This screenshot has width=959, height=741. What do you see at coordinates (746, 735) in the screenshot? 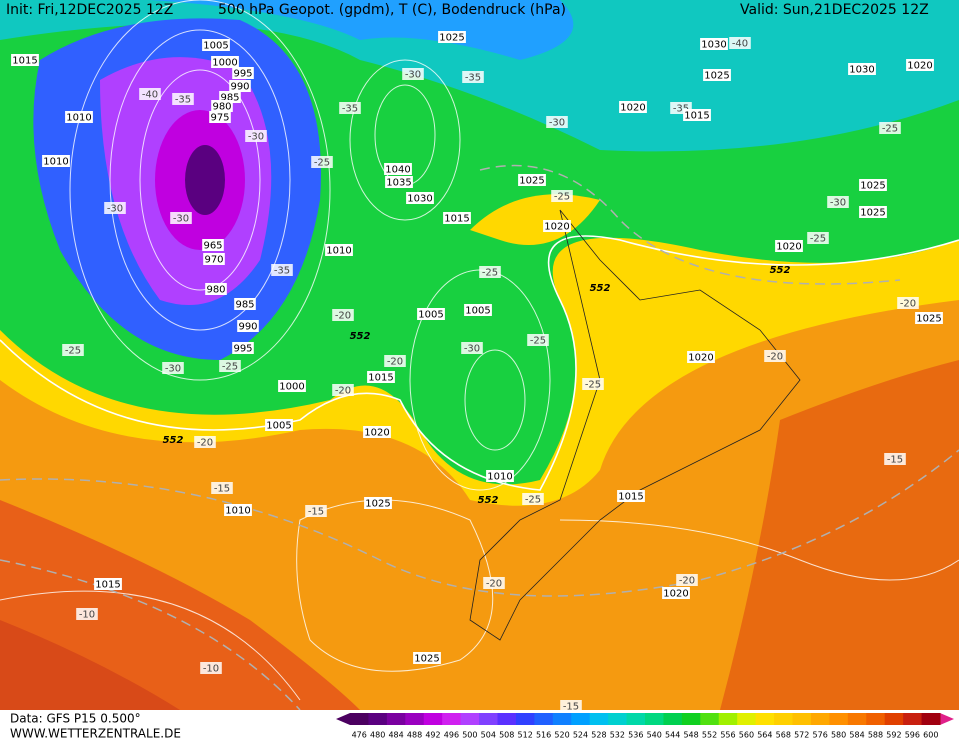
I see `colorbar-label: 560` at bounding box center [746, 735].